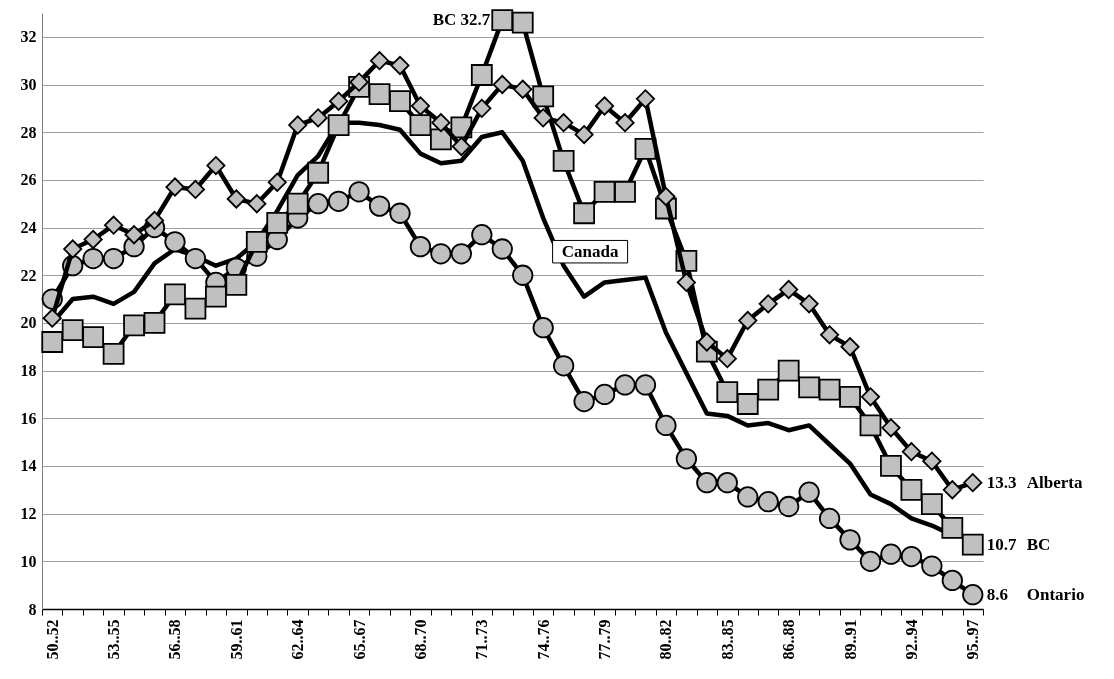 This screenshot has width=1114, height=679. Describe the element at coordinates (28, 514) in the screenshot. I see `y-tick-label: 12` at that location.